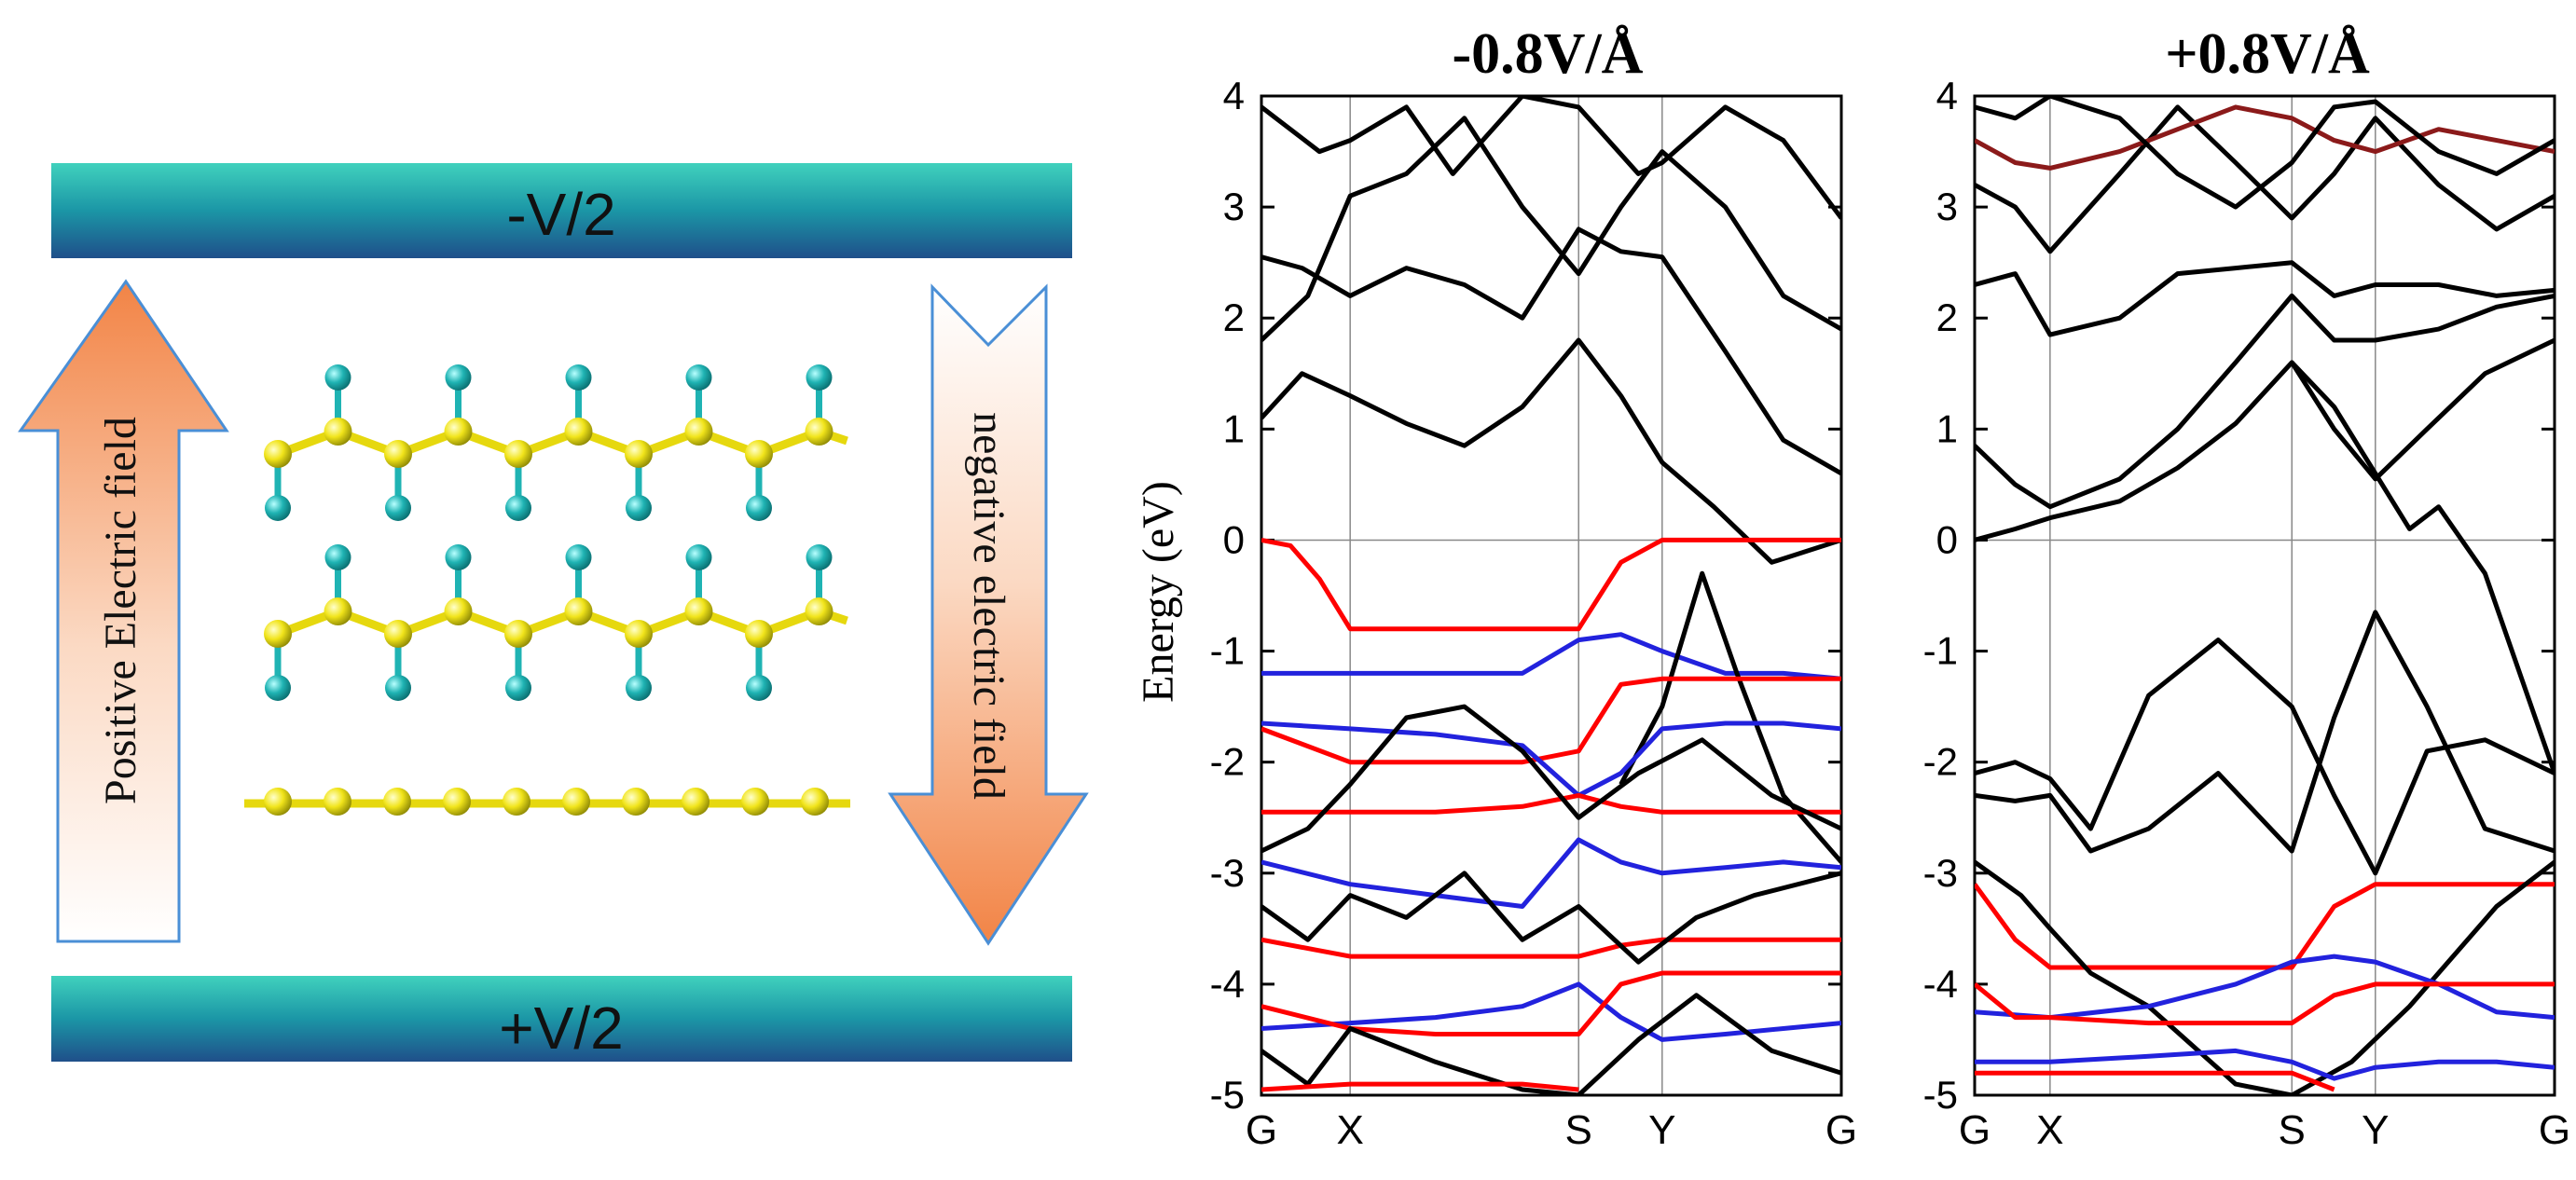 Image resolution: width=2576 pixels, height=1180 pixels. I want to click on k-point-label: S, so click(2292, 1130).